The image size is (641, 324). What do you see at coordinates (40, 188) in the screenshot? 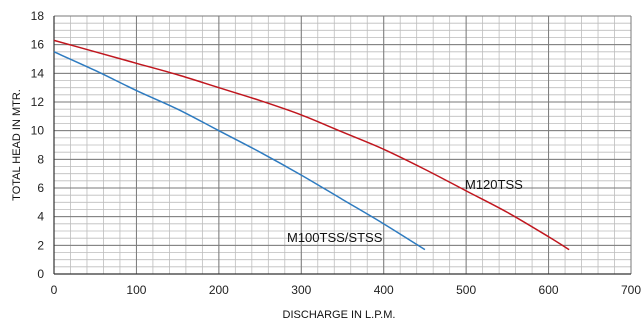
I see `y-tick-label: 6` at bounding box center [40, 188].